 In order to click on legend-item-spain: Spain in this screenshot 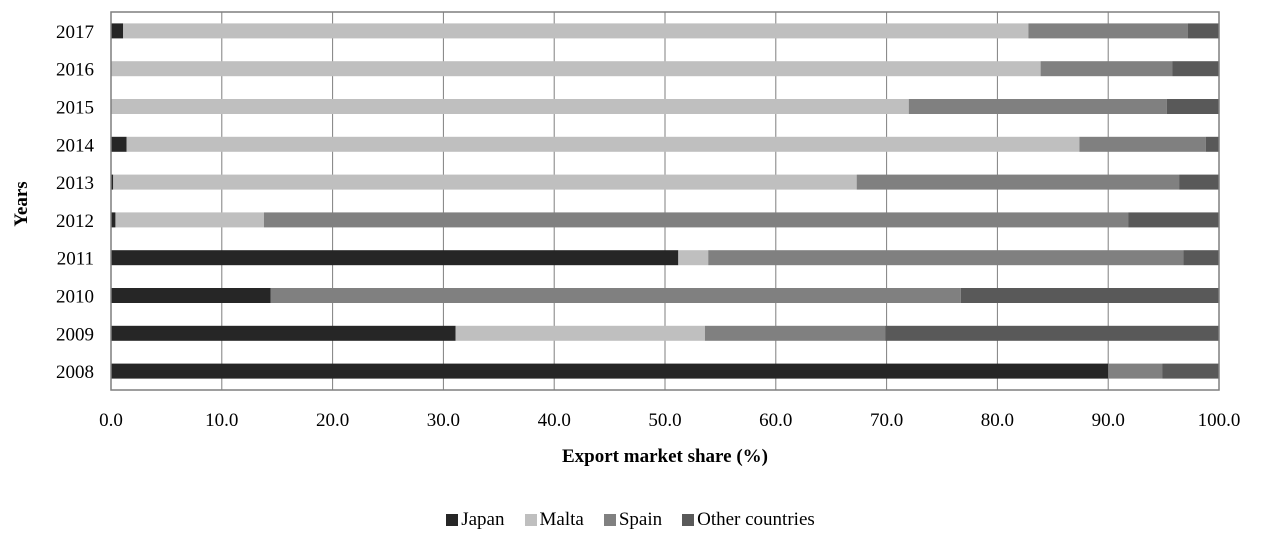, I will do `click(633, 520)`.